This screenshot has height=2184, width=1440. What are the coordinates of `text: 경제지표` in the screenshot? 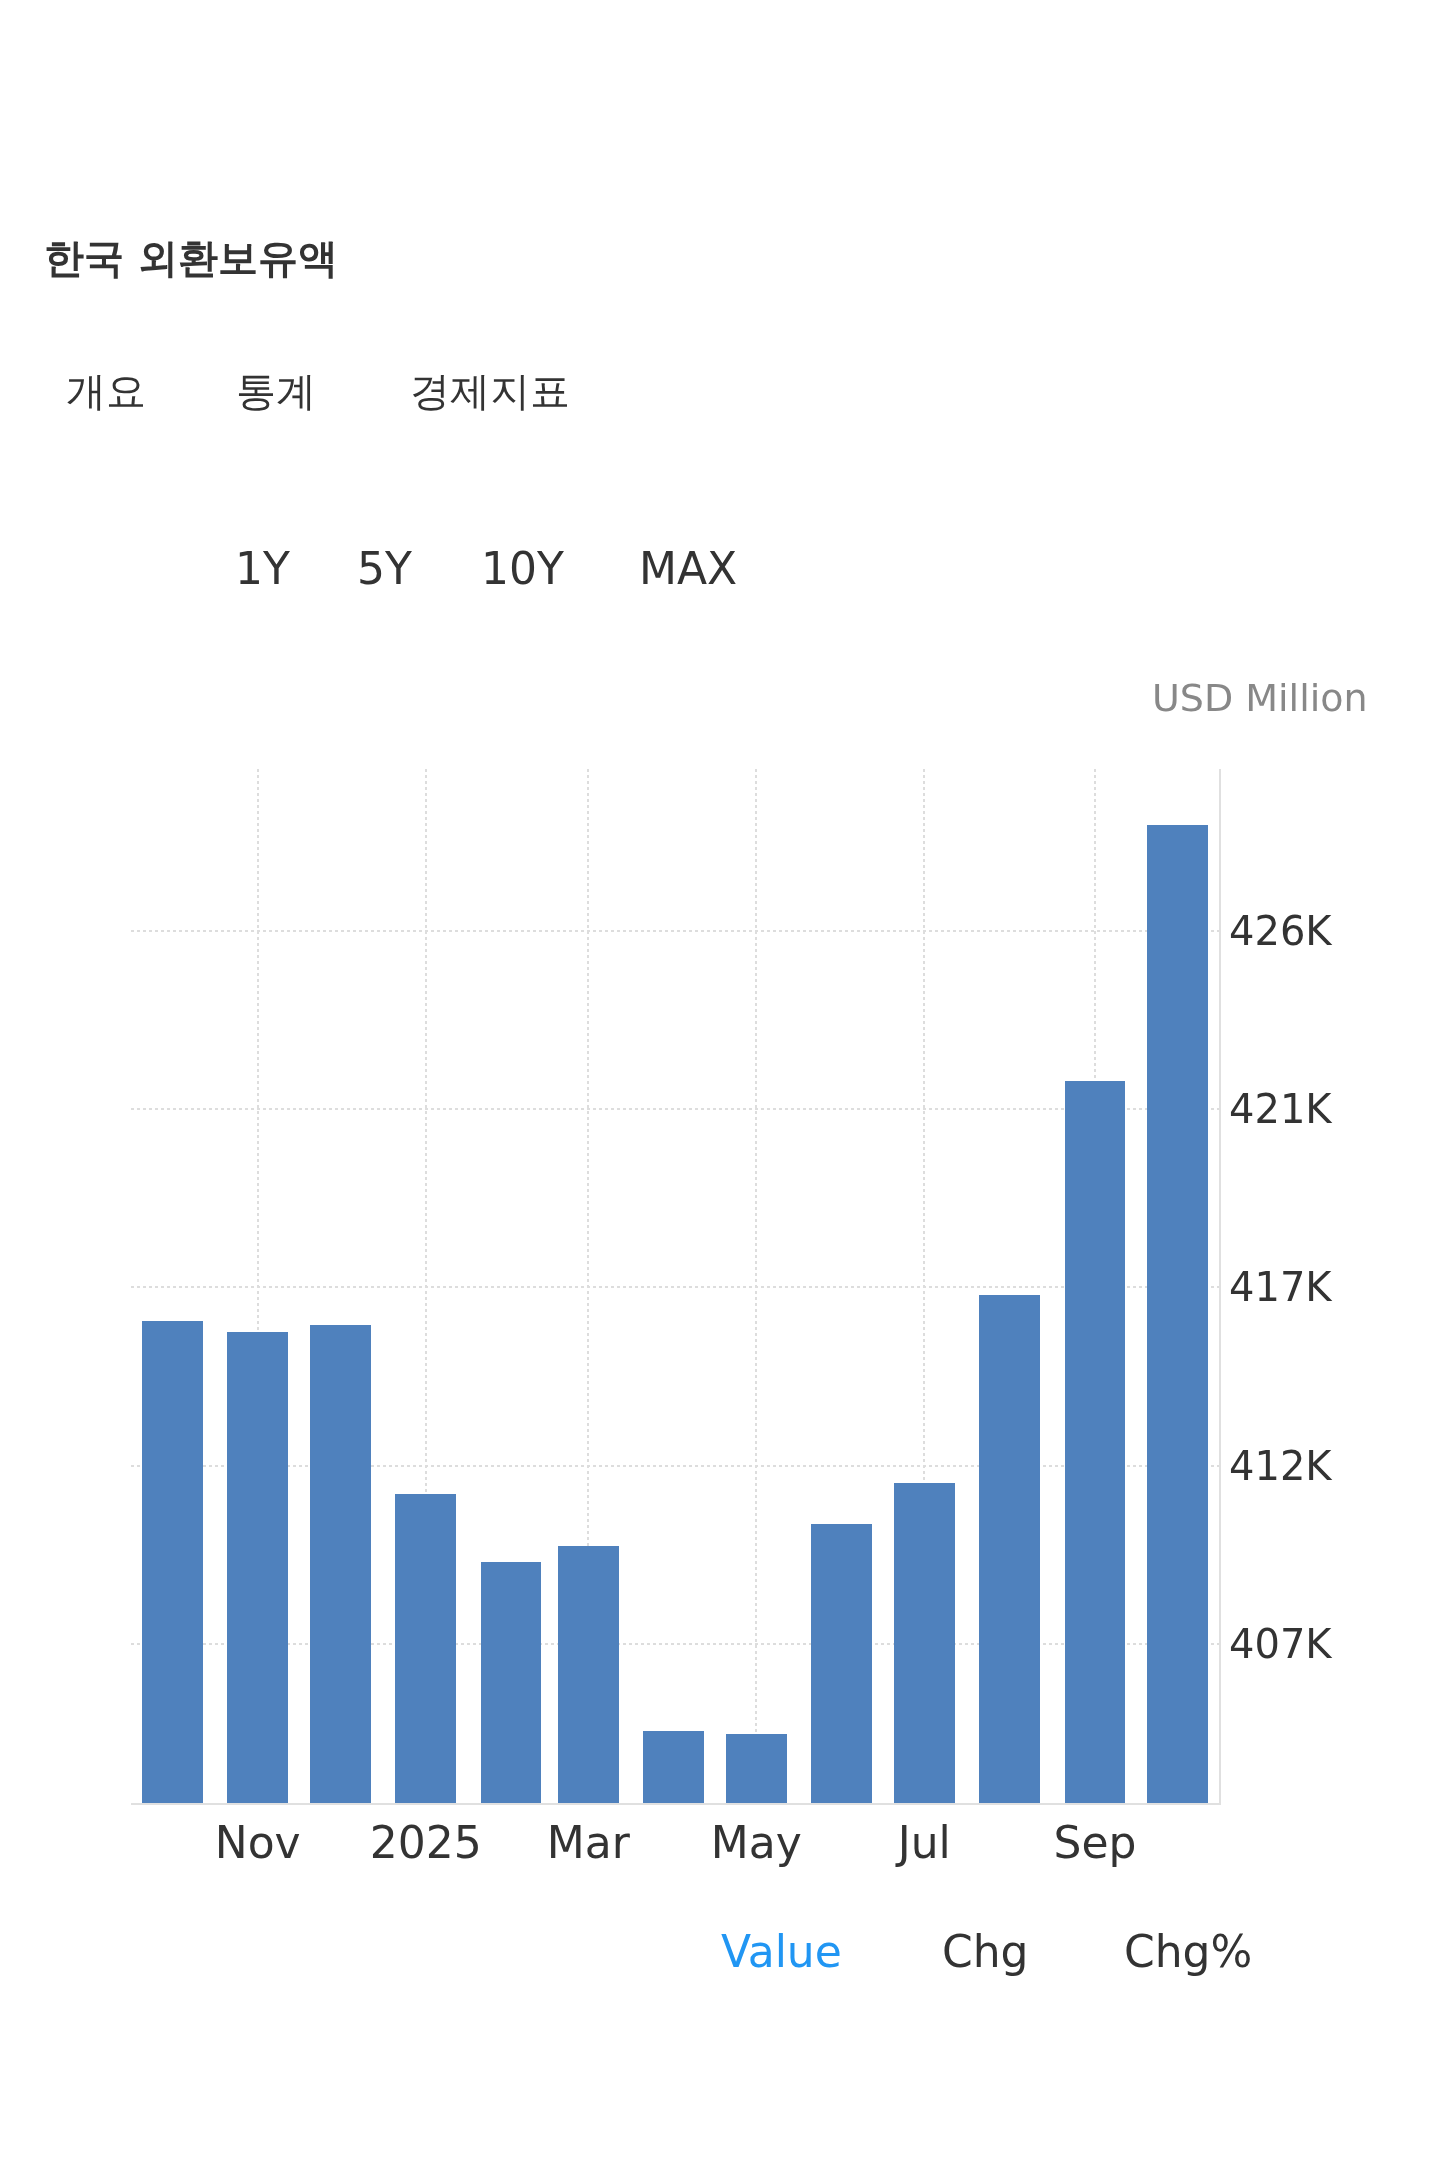 It's located at (490, 391).